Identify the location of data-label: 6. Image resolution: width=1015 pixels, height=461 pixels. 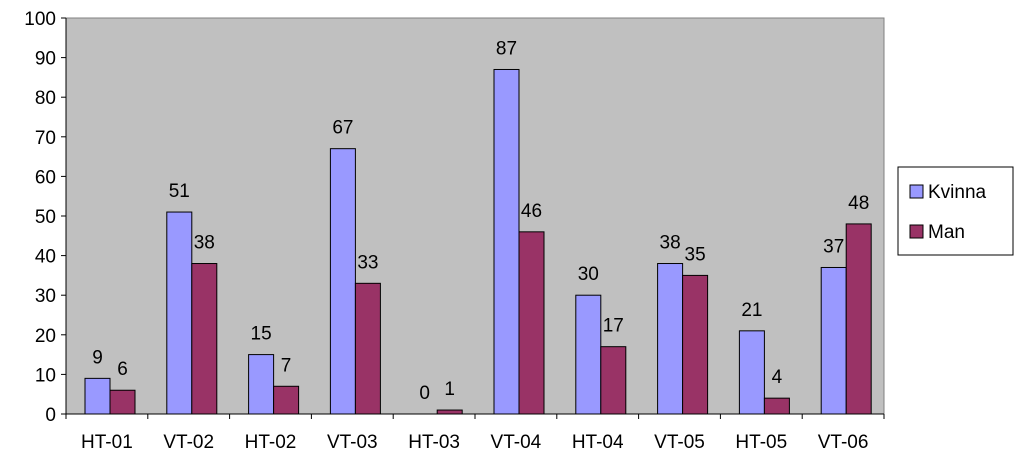
(122, 369).